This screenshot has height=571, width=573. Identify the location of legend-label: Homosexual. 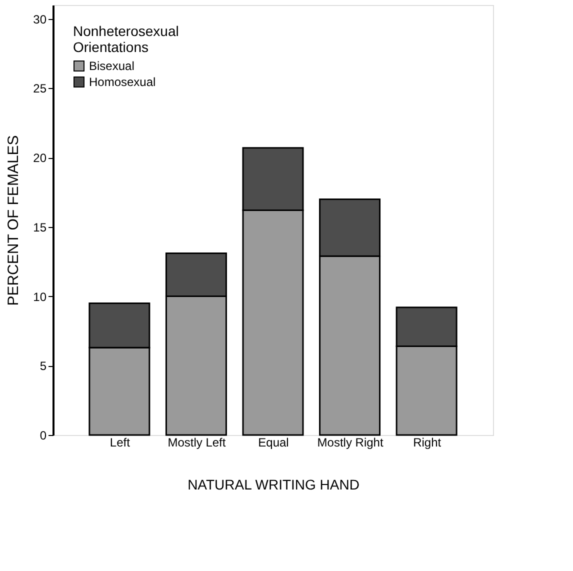
(122, 82).